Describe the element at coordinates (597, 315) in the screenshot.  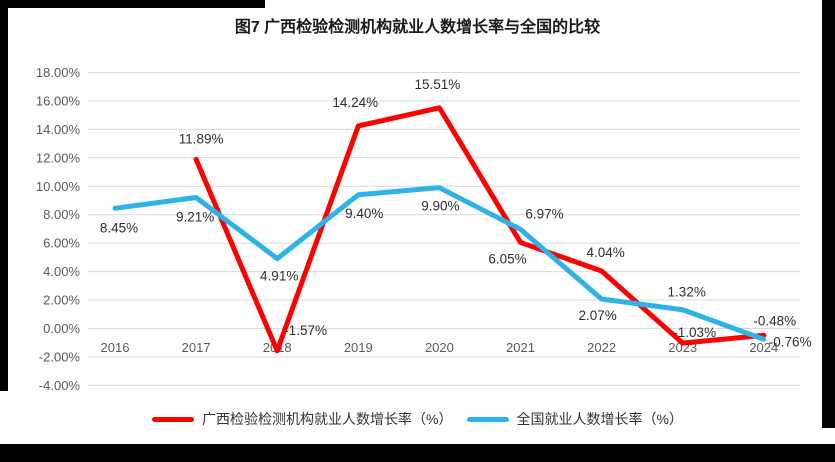
I see `data-label-national: 2.07%` at that location.